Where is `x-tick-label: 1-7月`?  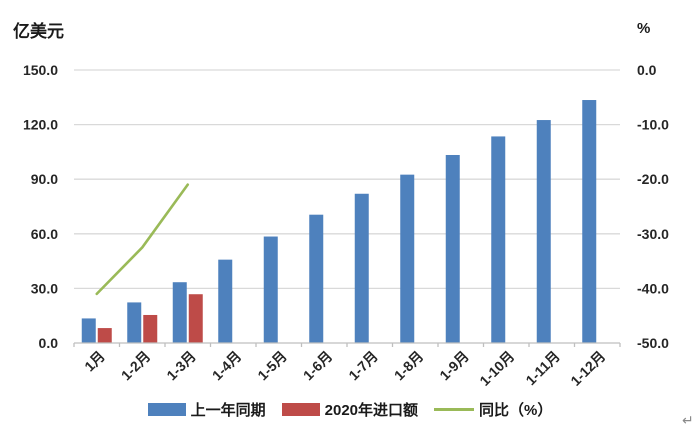
x-tick-label: 1-7月 is located at coordinates (363, 366).